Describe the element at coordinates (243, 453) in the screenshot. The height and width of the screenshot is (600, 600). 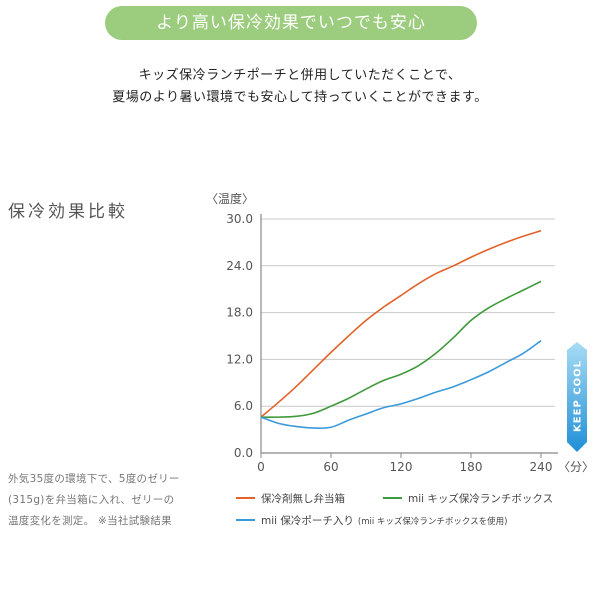
I see `y-tick-label: 0.0` at that location.